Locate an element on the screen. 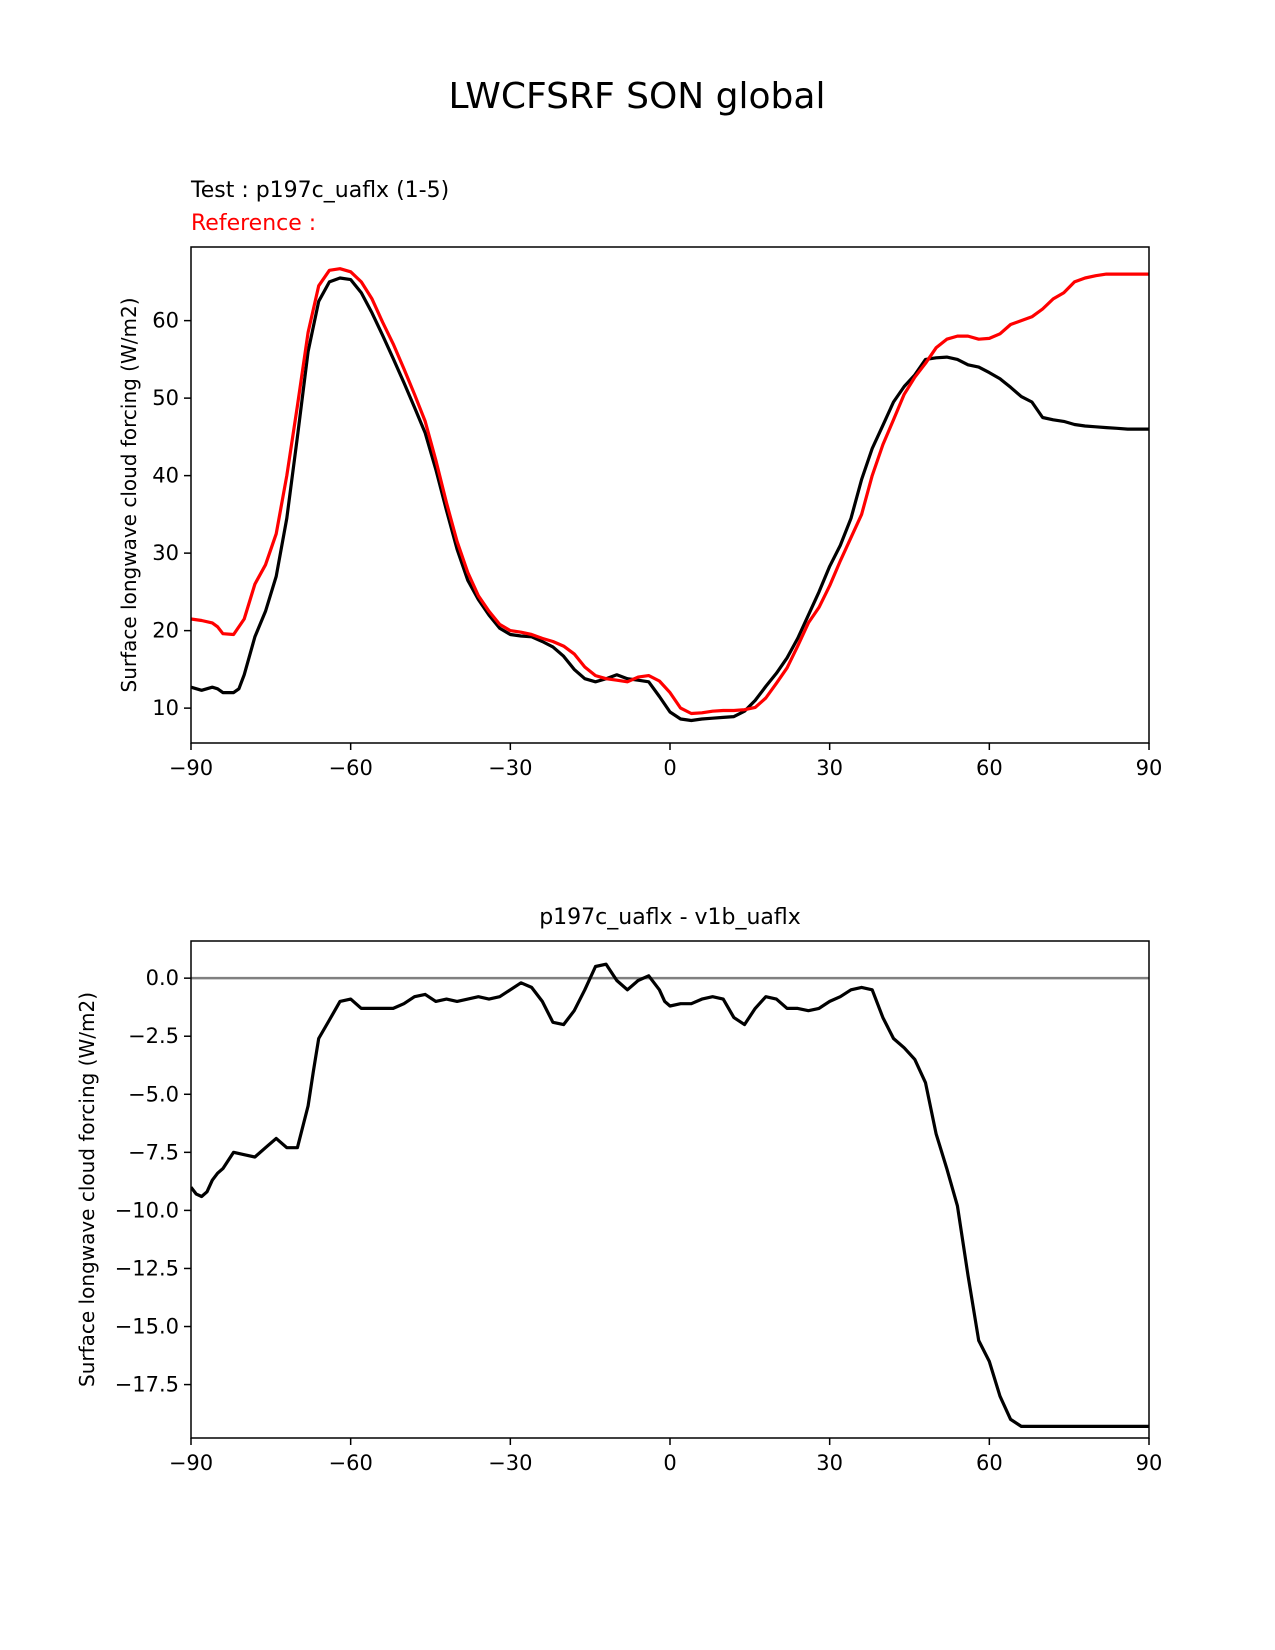 The height and width of the screenshot is (1650, 1275). y-tick-label: 0.0 is located at coordinates (162, 978).